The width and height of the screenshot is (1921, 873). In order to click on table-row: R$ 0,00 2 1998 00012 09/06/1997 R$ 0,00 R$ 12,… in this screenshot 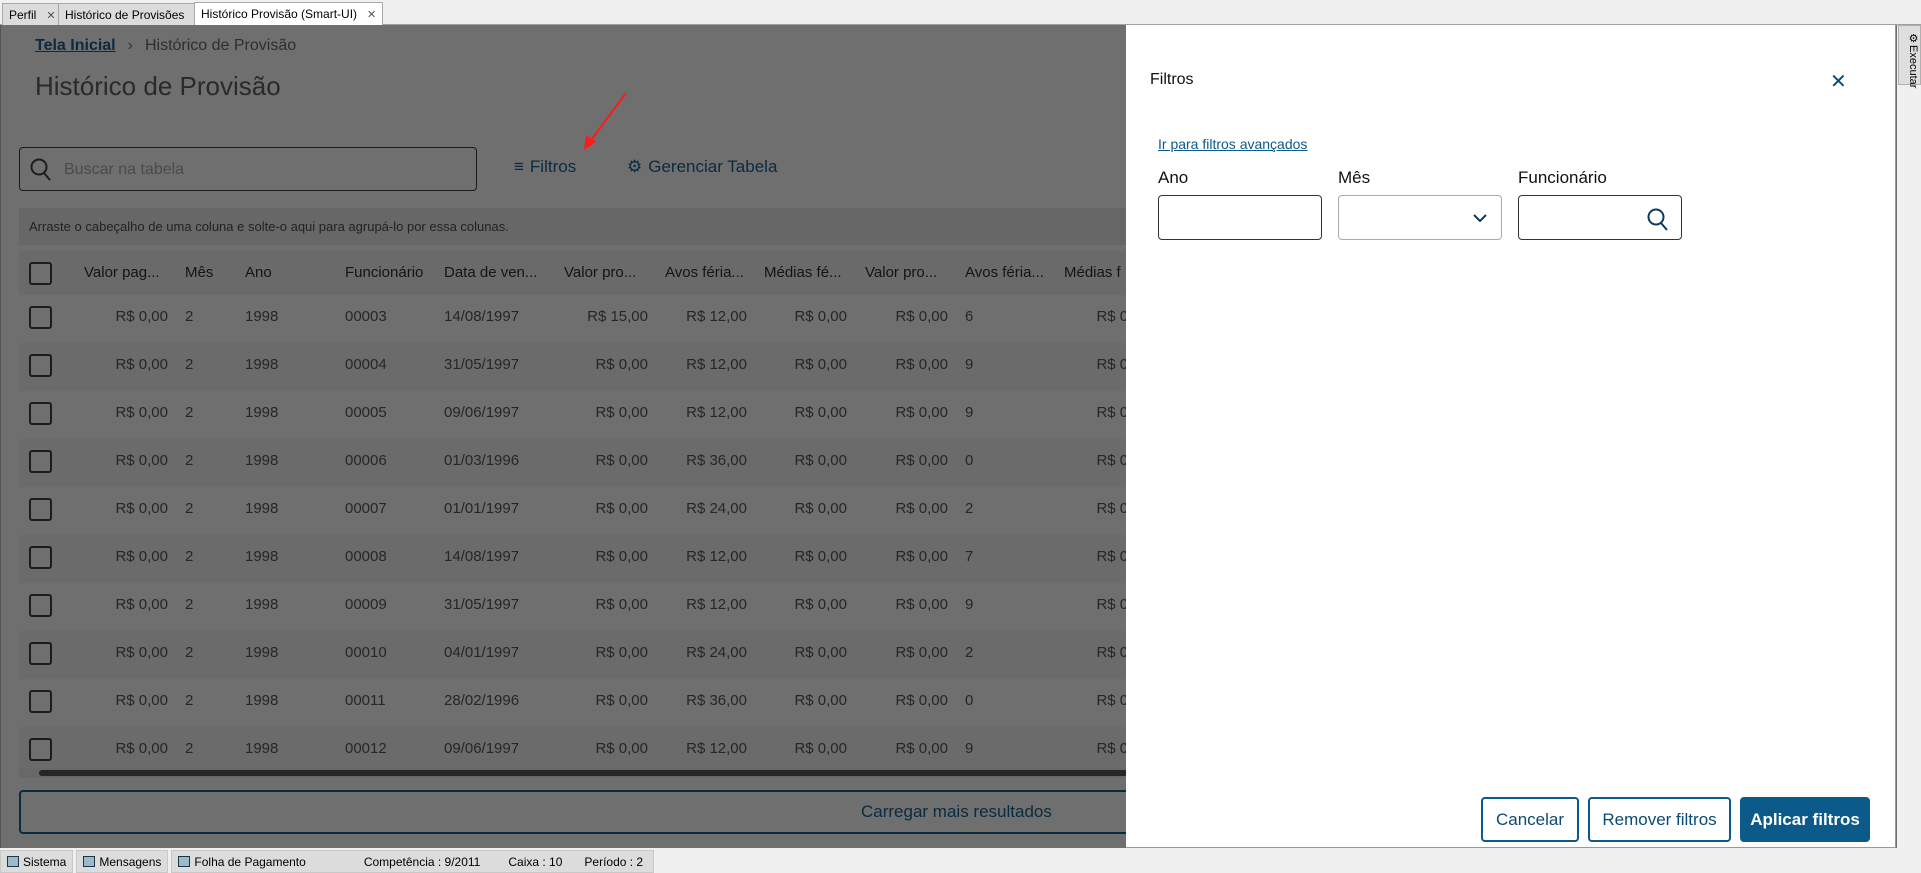, I will do `click(584, 751)`.